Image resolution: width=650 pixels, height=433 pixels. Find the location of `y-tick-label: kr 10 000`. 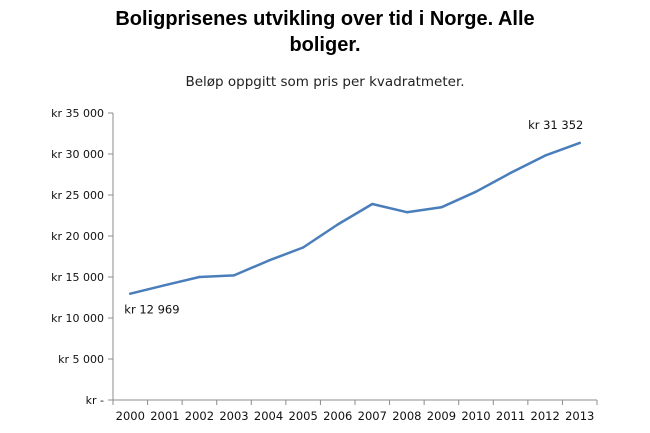

y-tick-label: kr 10 000 is located at coordinates (77, 318).